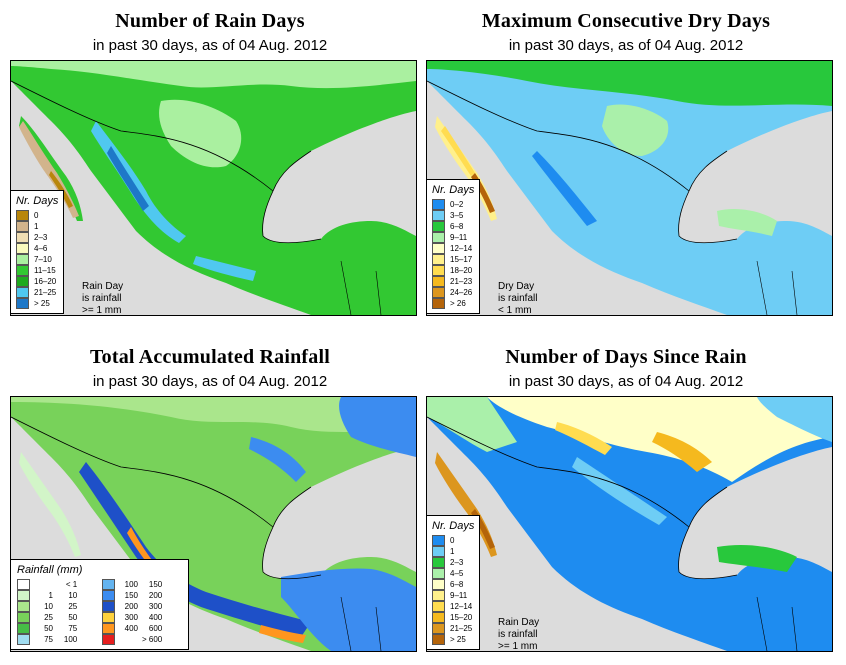 The width and height of the screenshot is (846, 665). I want to click on legend-item: 4–5, so click(453, 573).